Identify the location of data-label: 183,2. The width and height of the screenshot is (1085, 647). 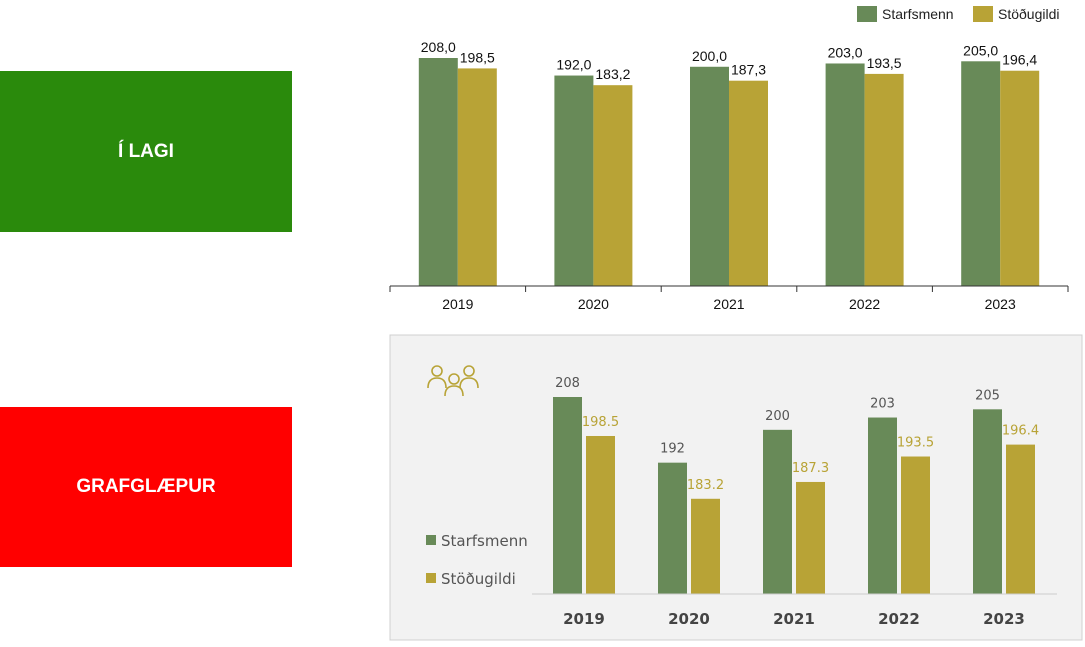
(612, 74).